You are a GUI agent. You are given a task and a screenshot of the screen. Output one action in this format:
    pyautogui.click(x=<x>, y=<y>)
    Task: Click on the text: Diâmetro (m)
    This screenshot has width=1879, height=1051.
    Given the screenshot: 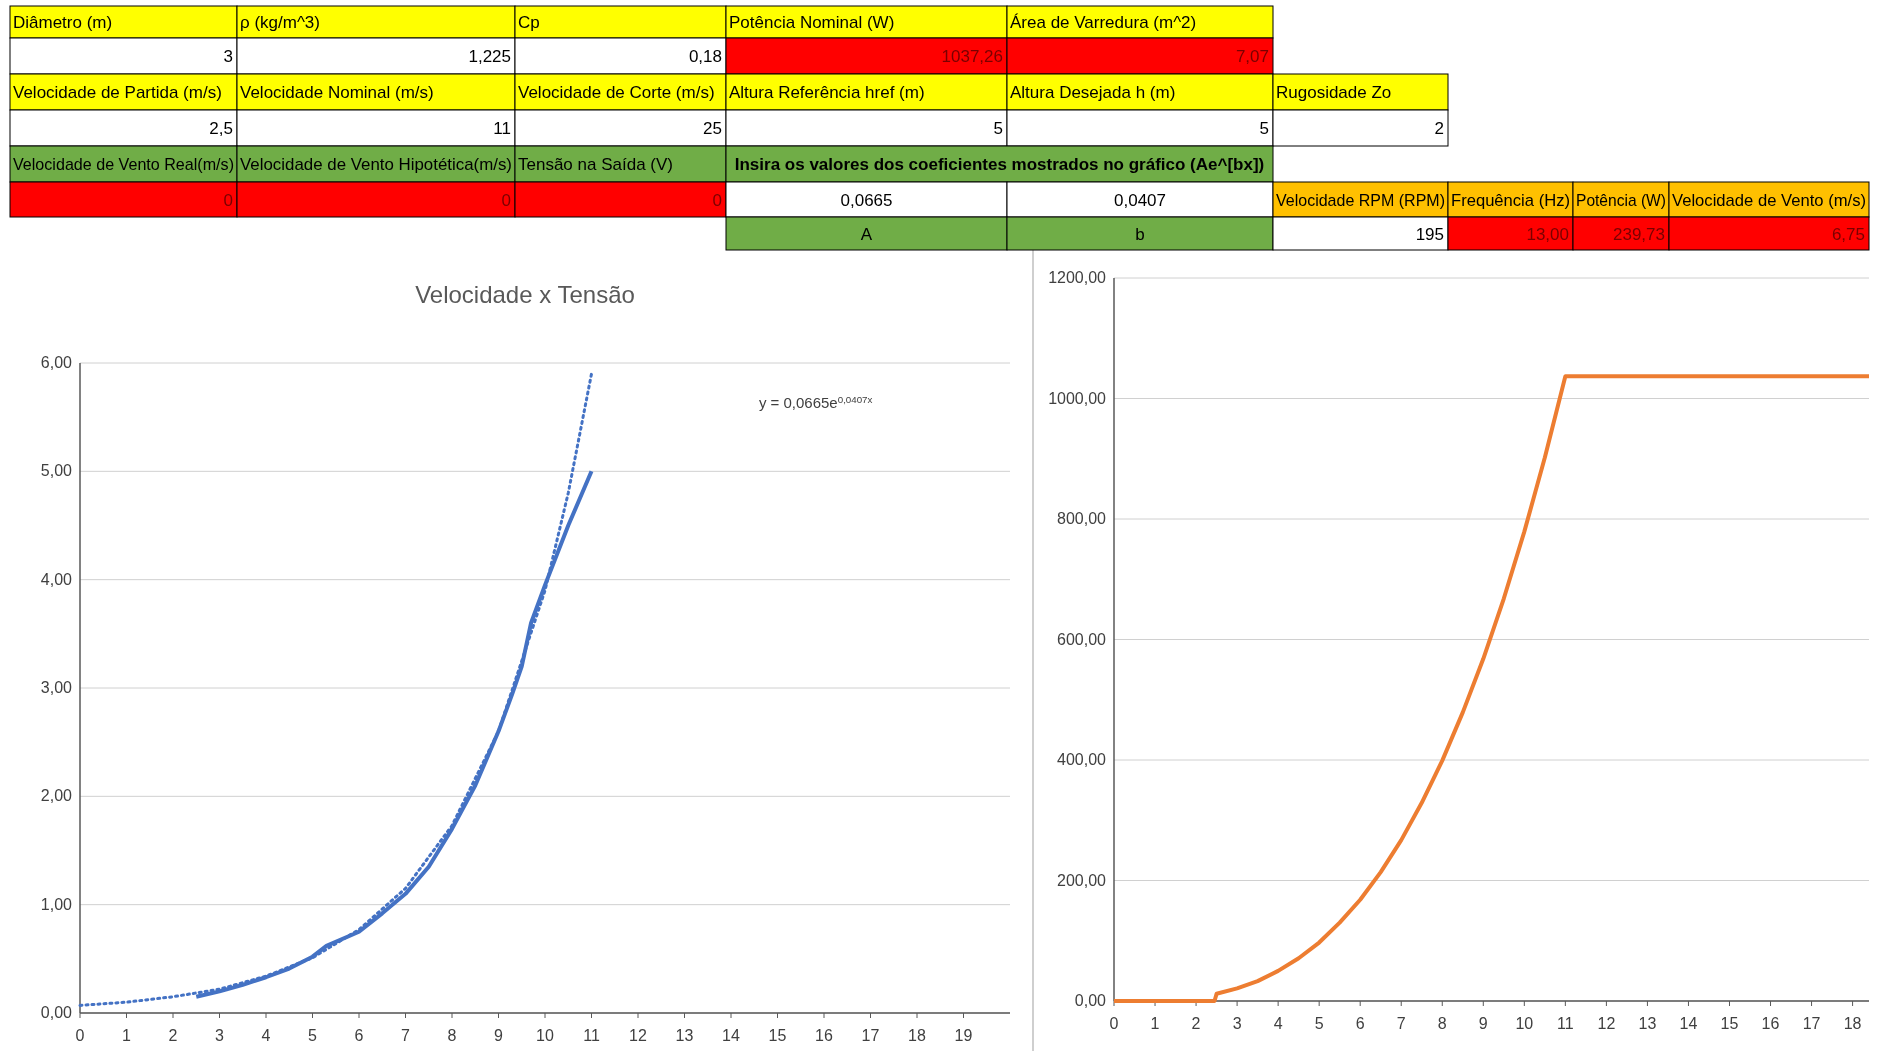 What is the action you would take?
    pyautogui.click(x=63, y=22)
    